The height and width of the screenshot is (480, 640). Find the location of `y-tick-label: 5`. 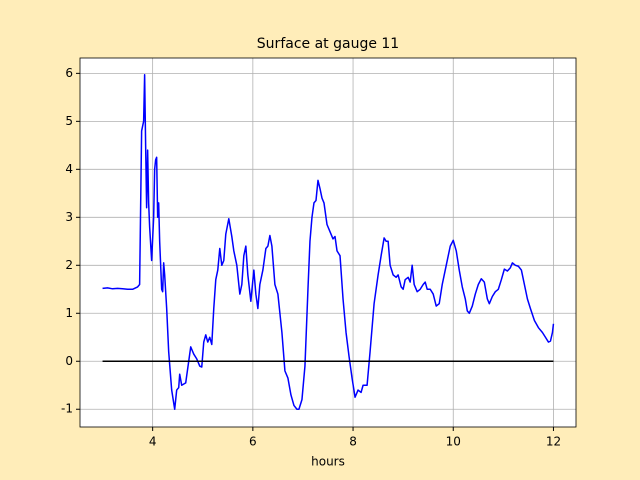

y-tick-label: 5 is located at coordinates (69, 121).